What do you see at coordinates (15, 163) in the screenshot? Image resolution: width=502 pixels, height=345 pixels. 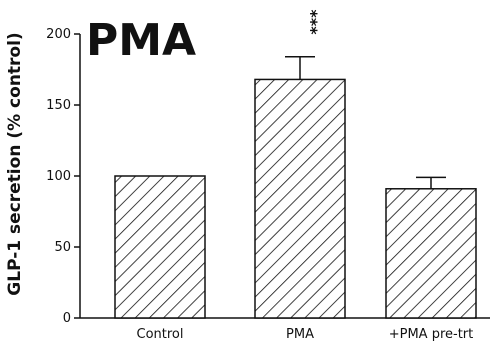 I see `y-axis-label: GLP-1 secretion (% control)` at bounding box center [15, 163].